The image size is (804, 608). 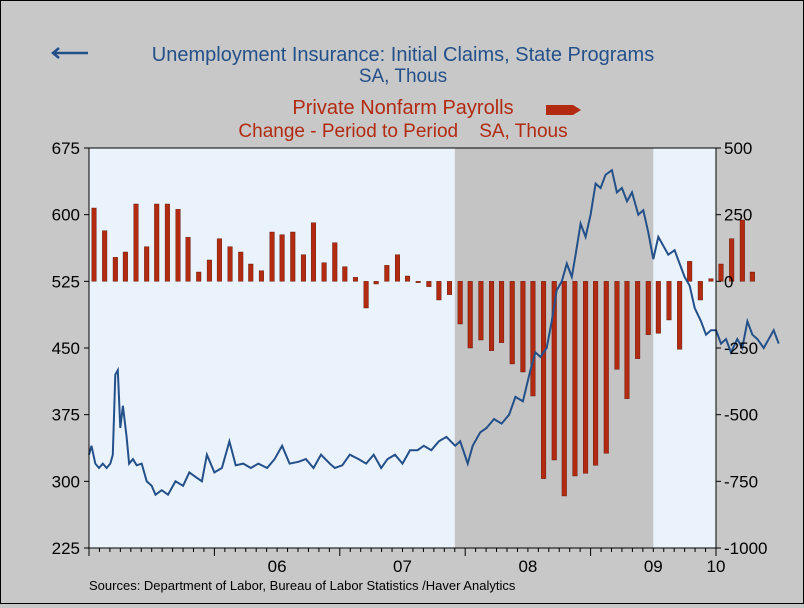 I want to click on title-claims-unit: SA, Thous, so click(x=403, y=76).